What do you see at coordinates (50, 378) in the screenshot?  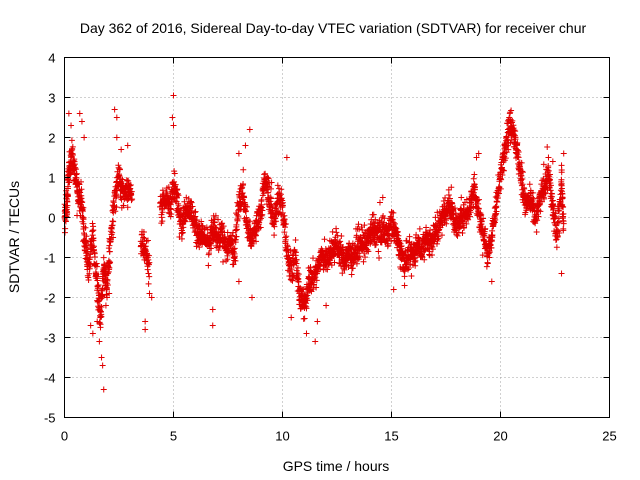 I see `y-tick-label: -4` at bounding box center [50, 378].